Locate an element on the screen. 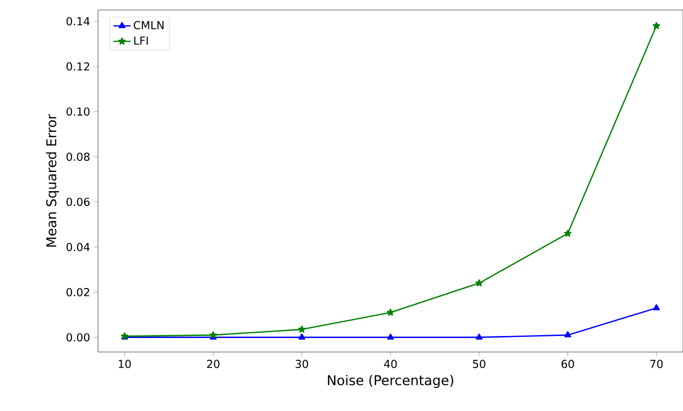  y-tick-label: 0.12 is located at coordinates (78, 66).